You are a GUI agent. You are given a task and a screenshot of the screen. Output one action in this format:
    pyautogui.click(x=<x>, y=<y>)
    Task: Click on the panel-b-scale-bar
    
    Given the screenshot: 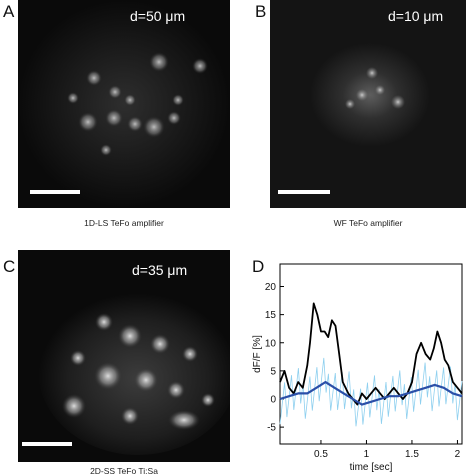 What is the action you would take?
    pyautogui.click(x=304, y=192)
    